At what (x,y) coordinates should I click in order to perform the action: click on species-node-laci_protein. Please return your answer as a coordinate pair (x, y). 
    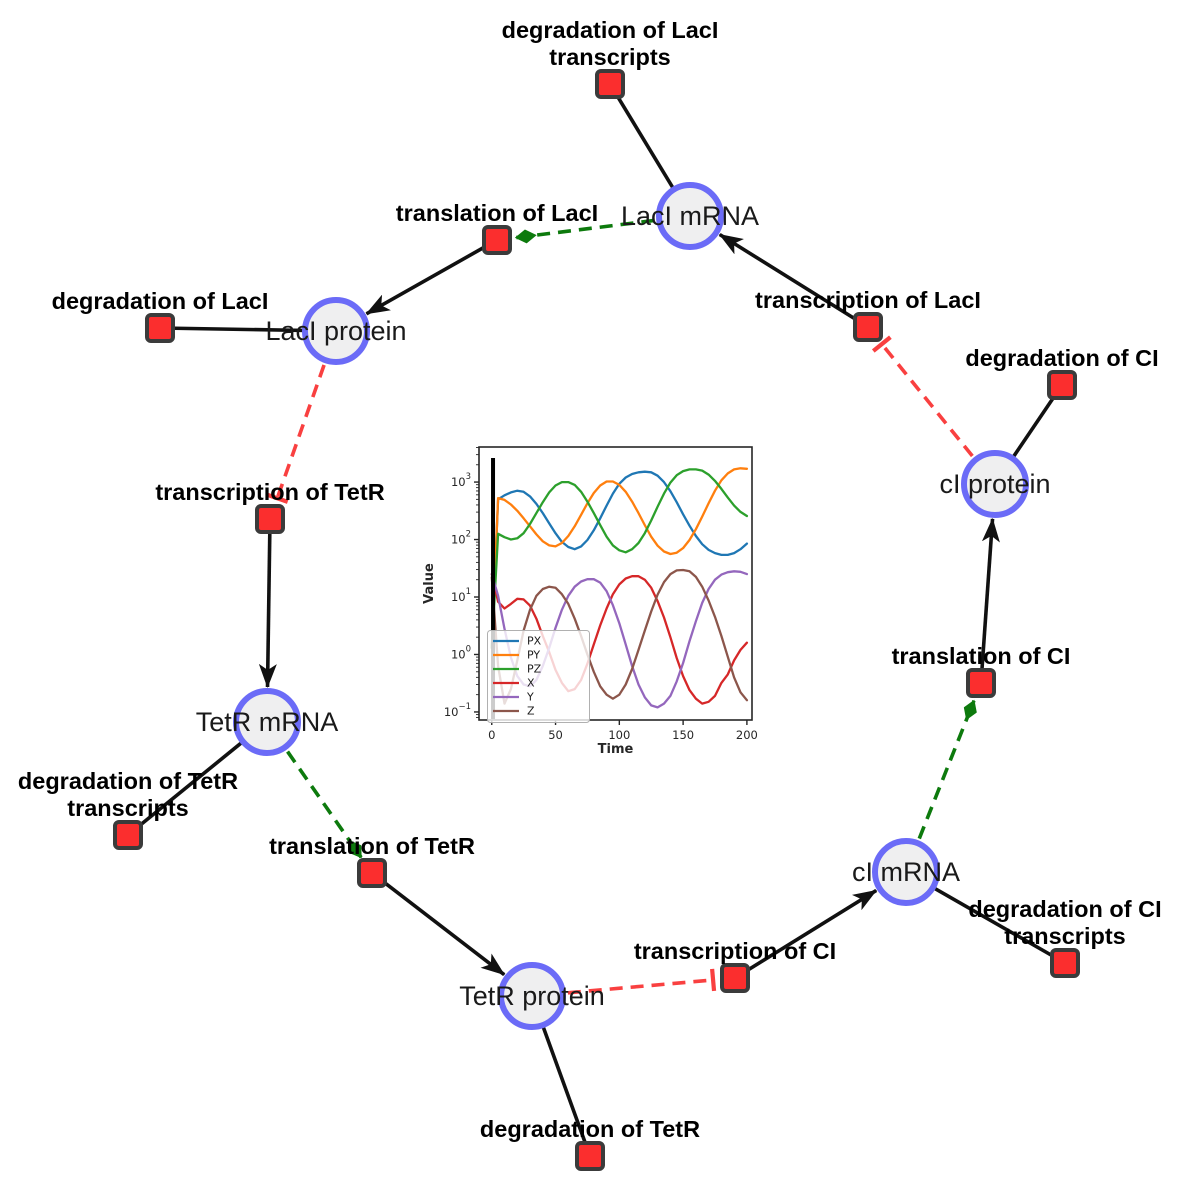
    Looking at the image, I should click on (336, 331).